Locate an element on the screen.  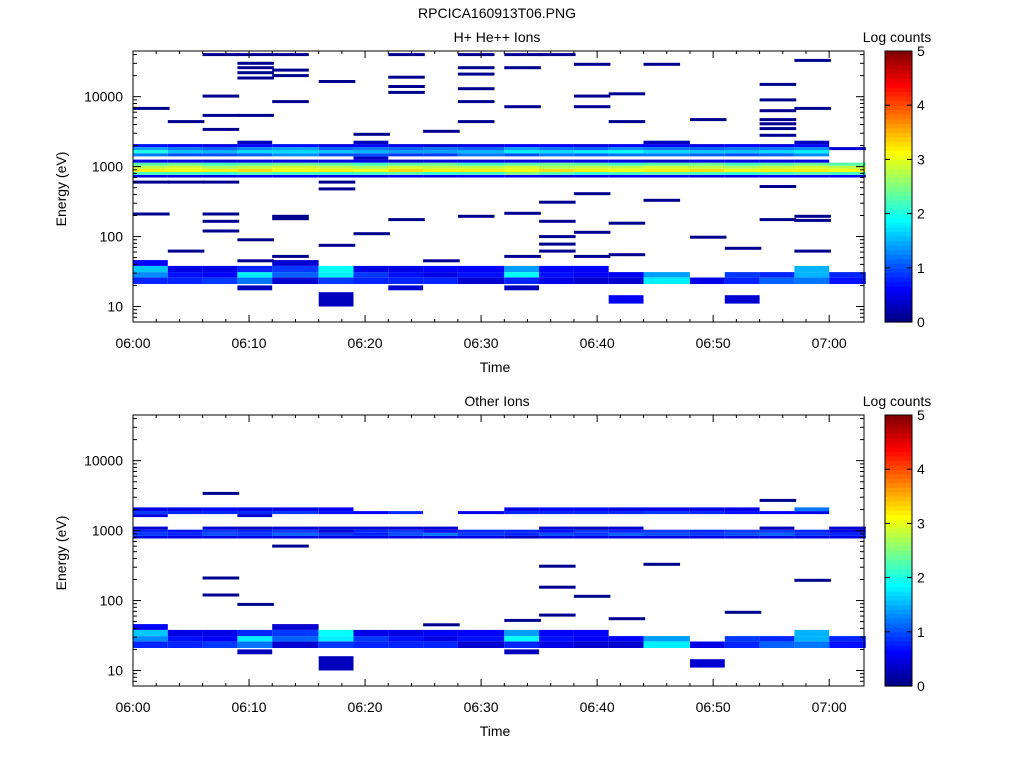
figure-title: RPCICA160913T06.PNG is located at coordinates (497, 13).